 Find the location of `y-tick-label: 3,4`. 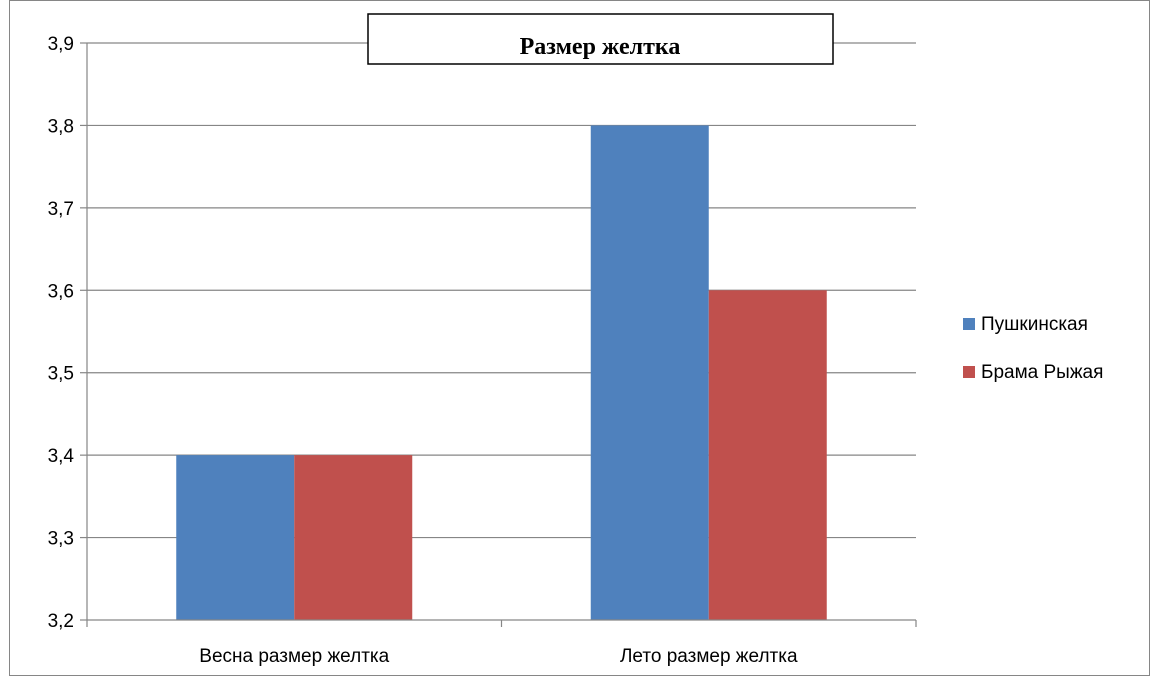

y-tick-label: 3,4 is located at coordinates (61, 456).